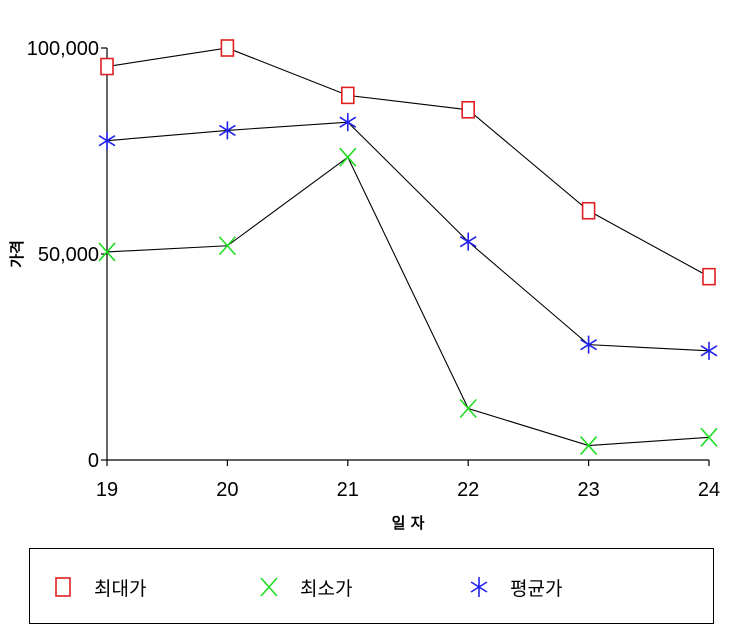 The height and width of the screenshot is (630, 730). What do you see at coordinates (536, 588) in the screenshot?
I see `legend-label-avg: 평균가` at bounding box center [536, 588].